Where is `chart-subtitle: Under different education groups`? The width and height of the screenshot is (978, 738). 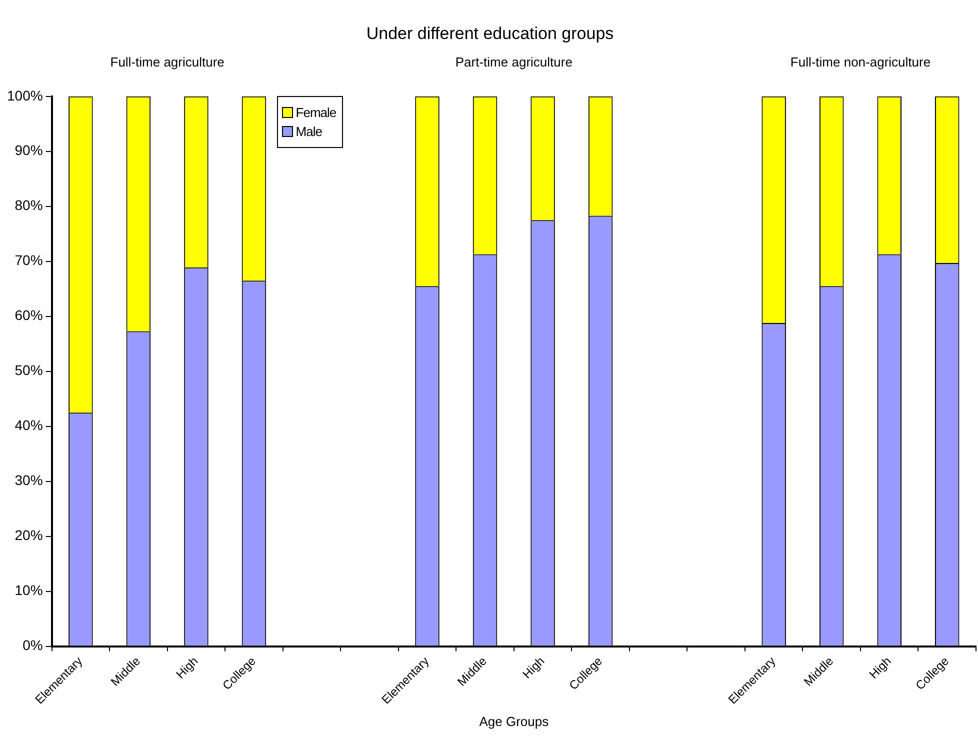 chart-subtitle: Under different education groups is located at coordinates (490, 33).